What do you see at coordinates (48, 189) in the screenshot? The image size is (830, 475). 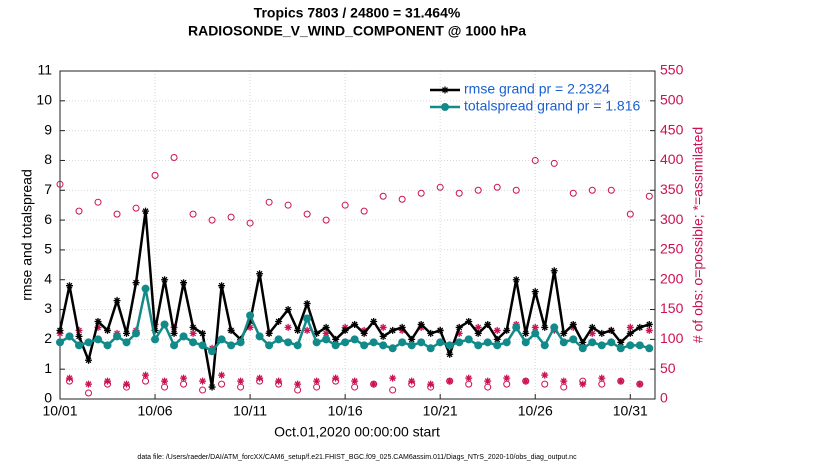 I see `y-tick-label: 7` at bounding box center [48, 189].